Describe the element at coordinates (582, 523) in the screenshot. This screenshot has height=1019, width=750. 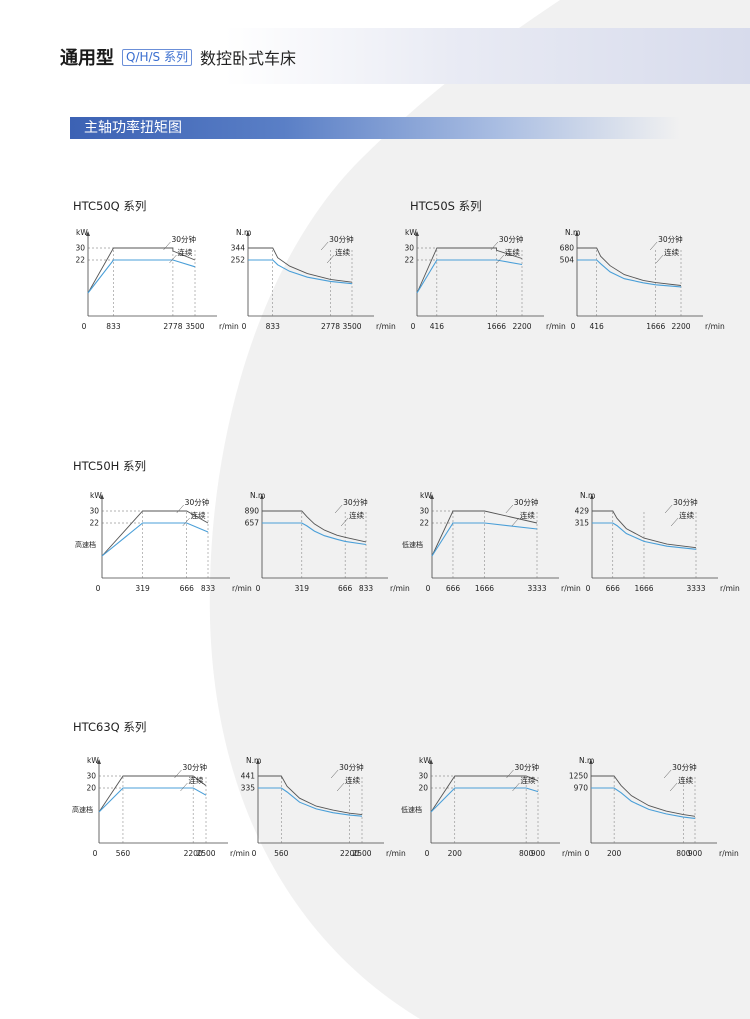
I see `y-tick-label: 315` at that location.